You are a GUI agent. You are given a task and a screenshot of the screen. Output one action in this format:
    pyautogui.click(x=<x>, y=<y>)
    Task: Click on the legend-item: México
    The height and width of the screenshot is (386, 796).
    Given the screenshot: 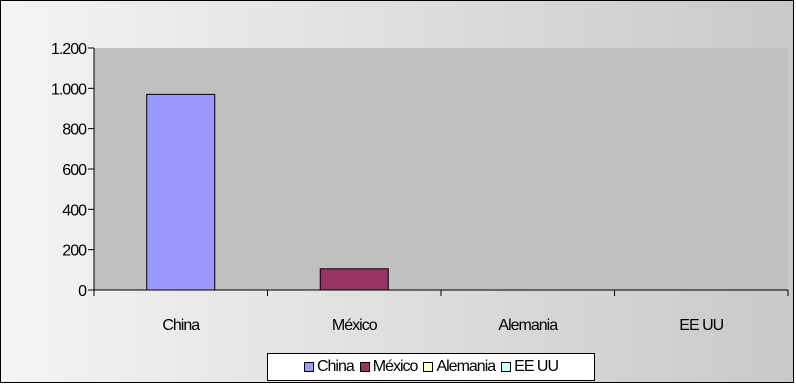 What is the action you would take?
    pyautogui.click(x=389, y=367)
    